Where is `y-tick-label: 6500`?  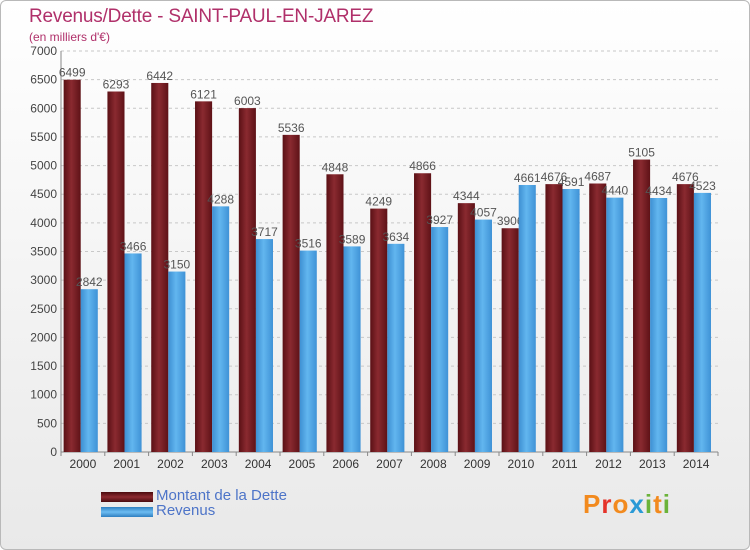 y-tick-label: 6500 is located at coordinates (43, 80).